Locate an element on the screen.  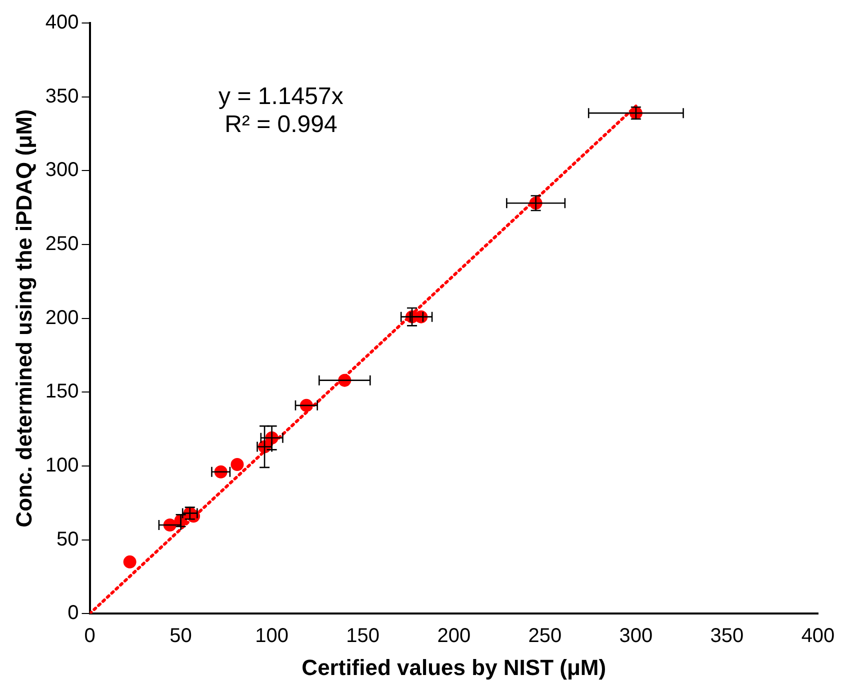
x-tick-label: 200 is located at coordinates (454, 636).